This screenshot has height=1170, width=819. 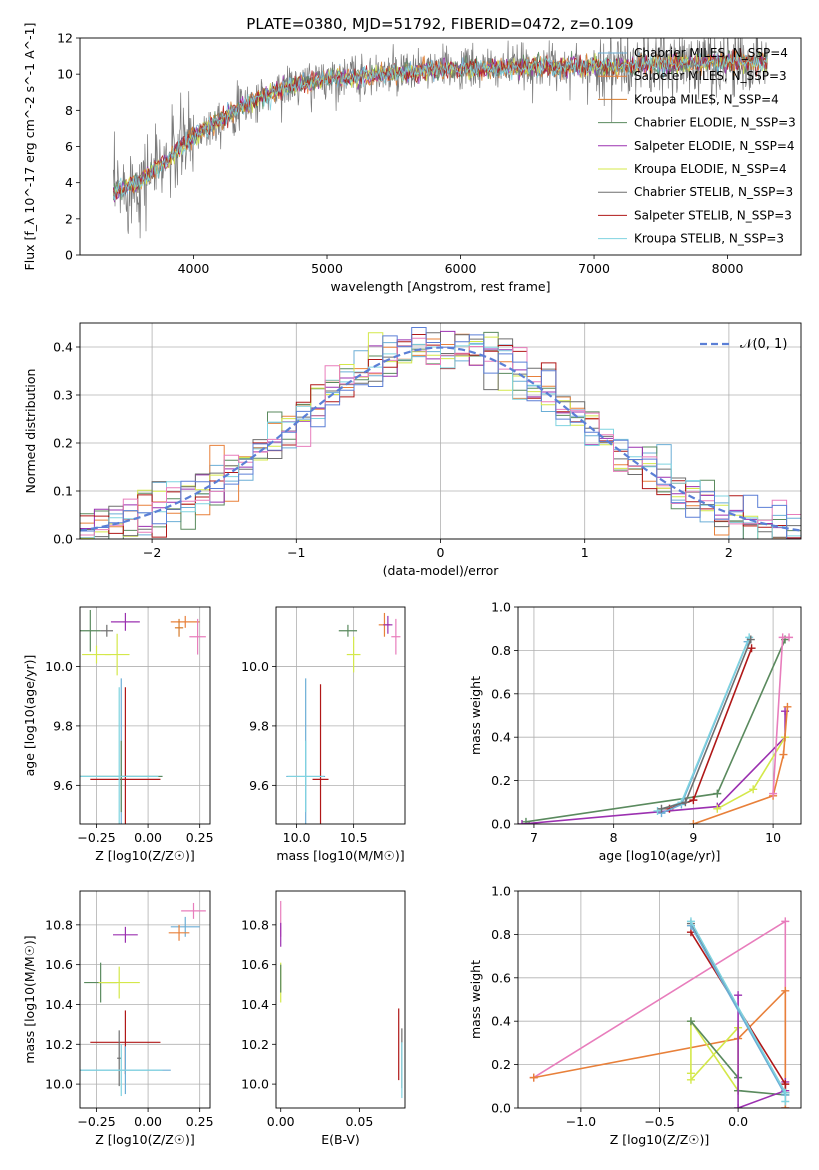 I want to click on x-tick-label: 9, so click(x=693, y=837).